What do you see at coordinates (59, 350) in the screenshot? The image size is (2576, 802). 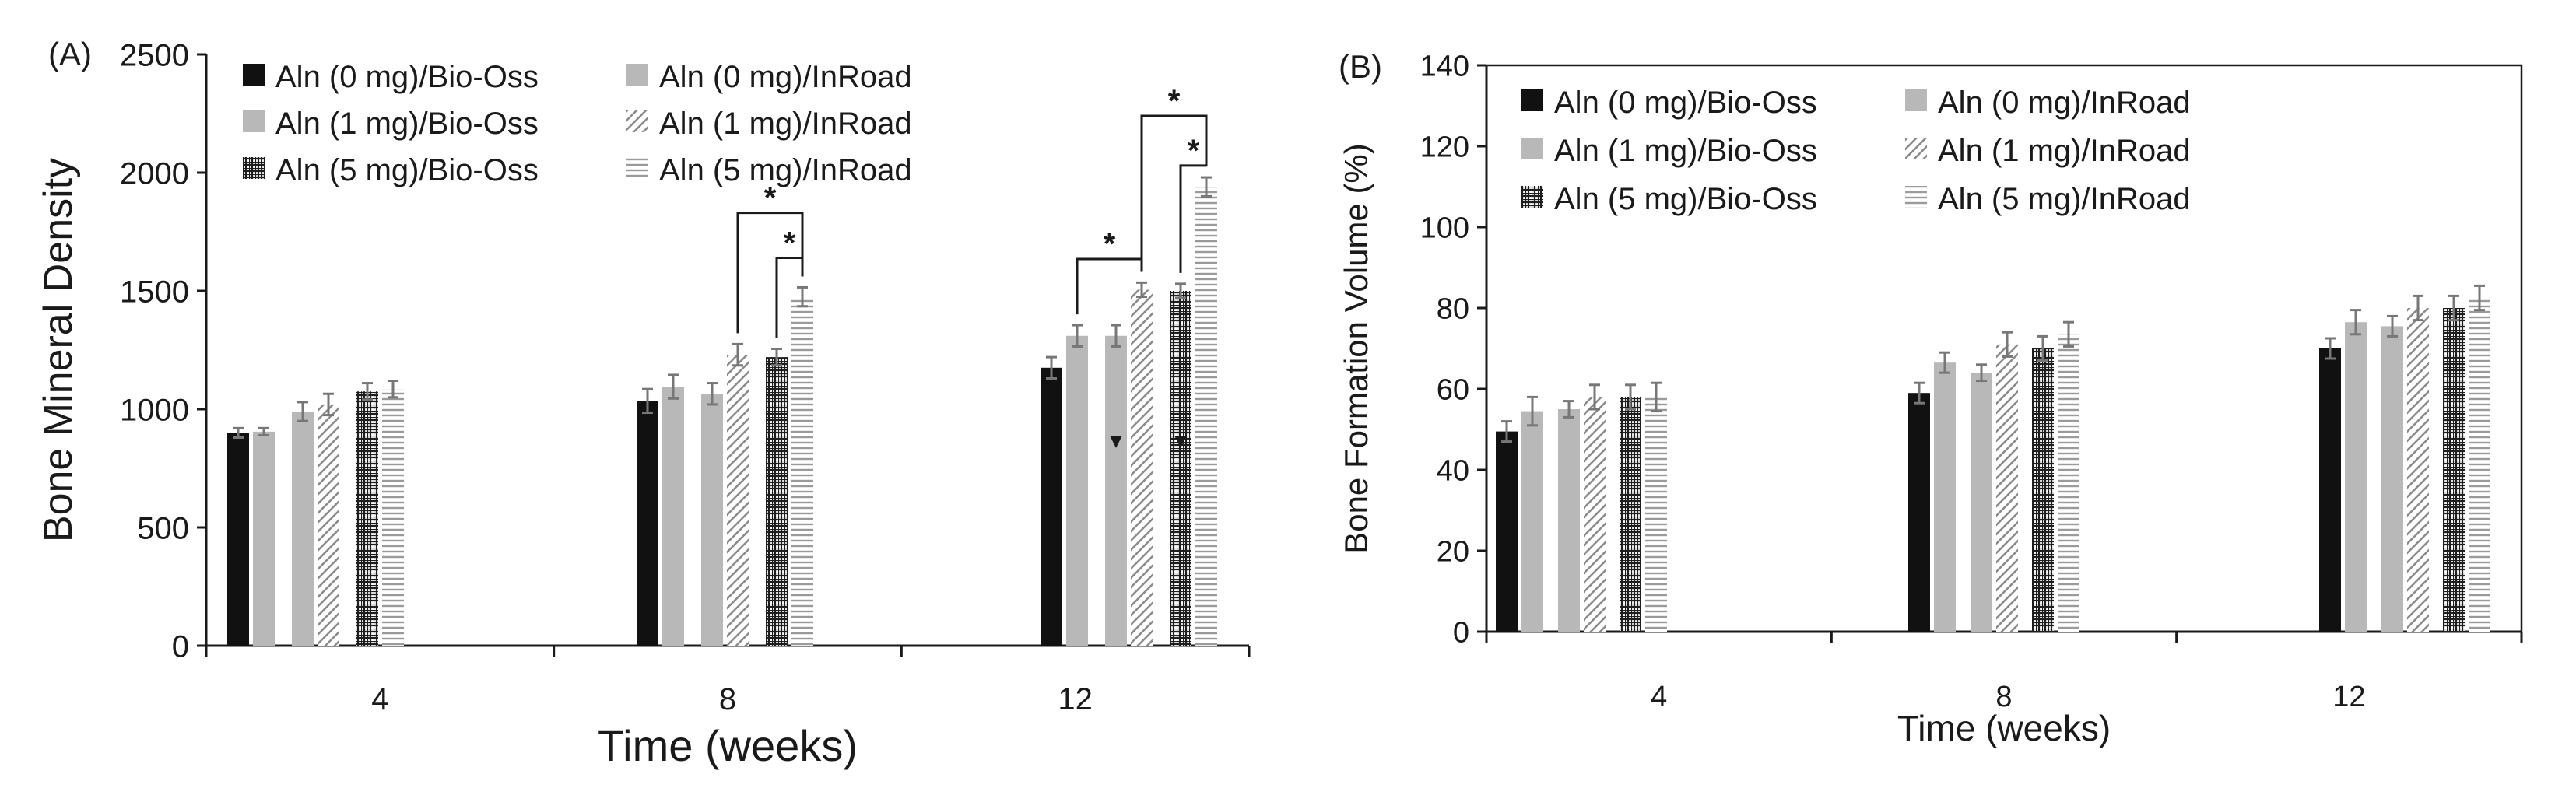 I see `y-axis-title: Bone Mineral Density` at bounding box center [59, 350].